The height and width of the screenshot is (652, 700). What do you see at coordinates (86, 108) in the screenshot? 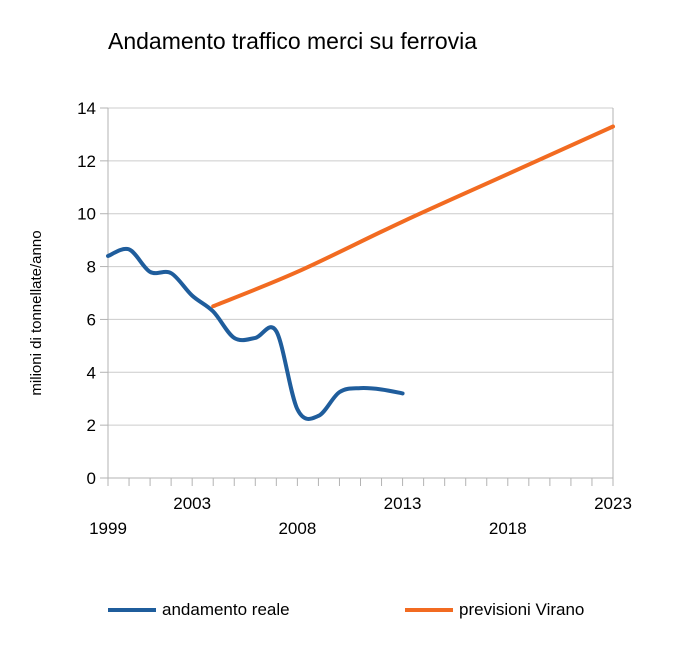
I see `y-tick-label: 14` at bounding box center [86, 108].